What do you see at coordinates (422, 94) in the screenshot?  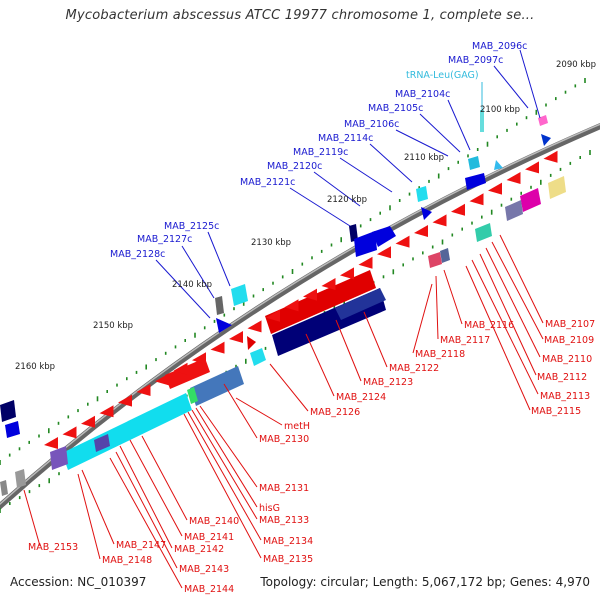 I see `gene-label: MAB_2104c` at bounding box center [422, 94].